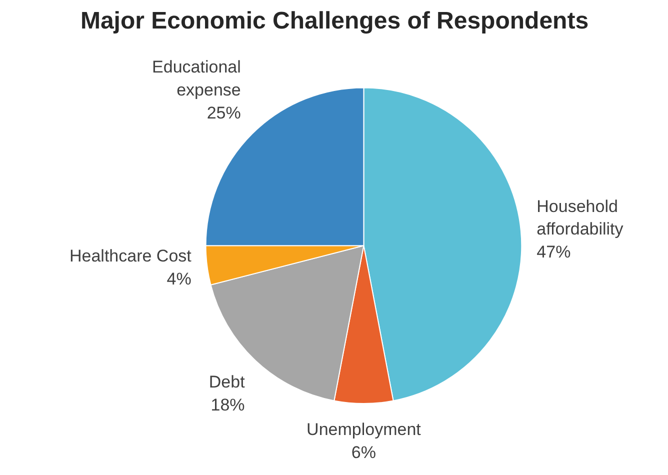 The height and width of the screenshot is (475, 668). Describe the element at coordinates (223, 112) in the screenshot. I see `data-label: 25%` at that location.